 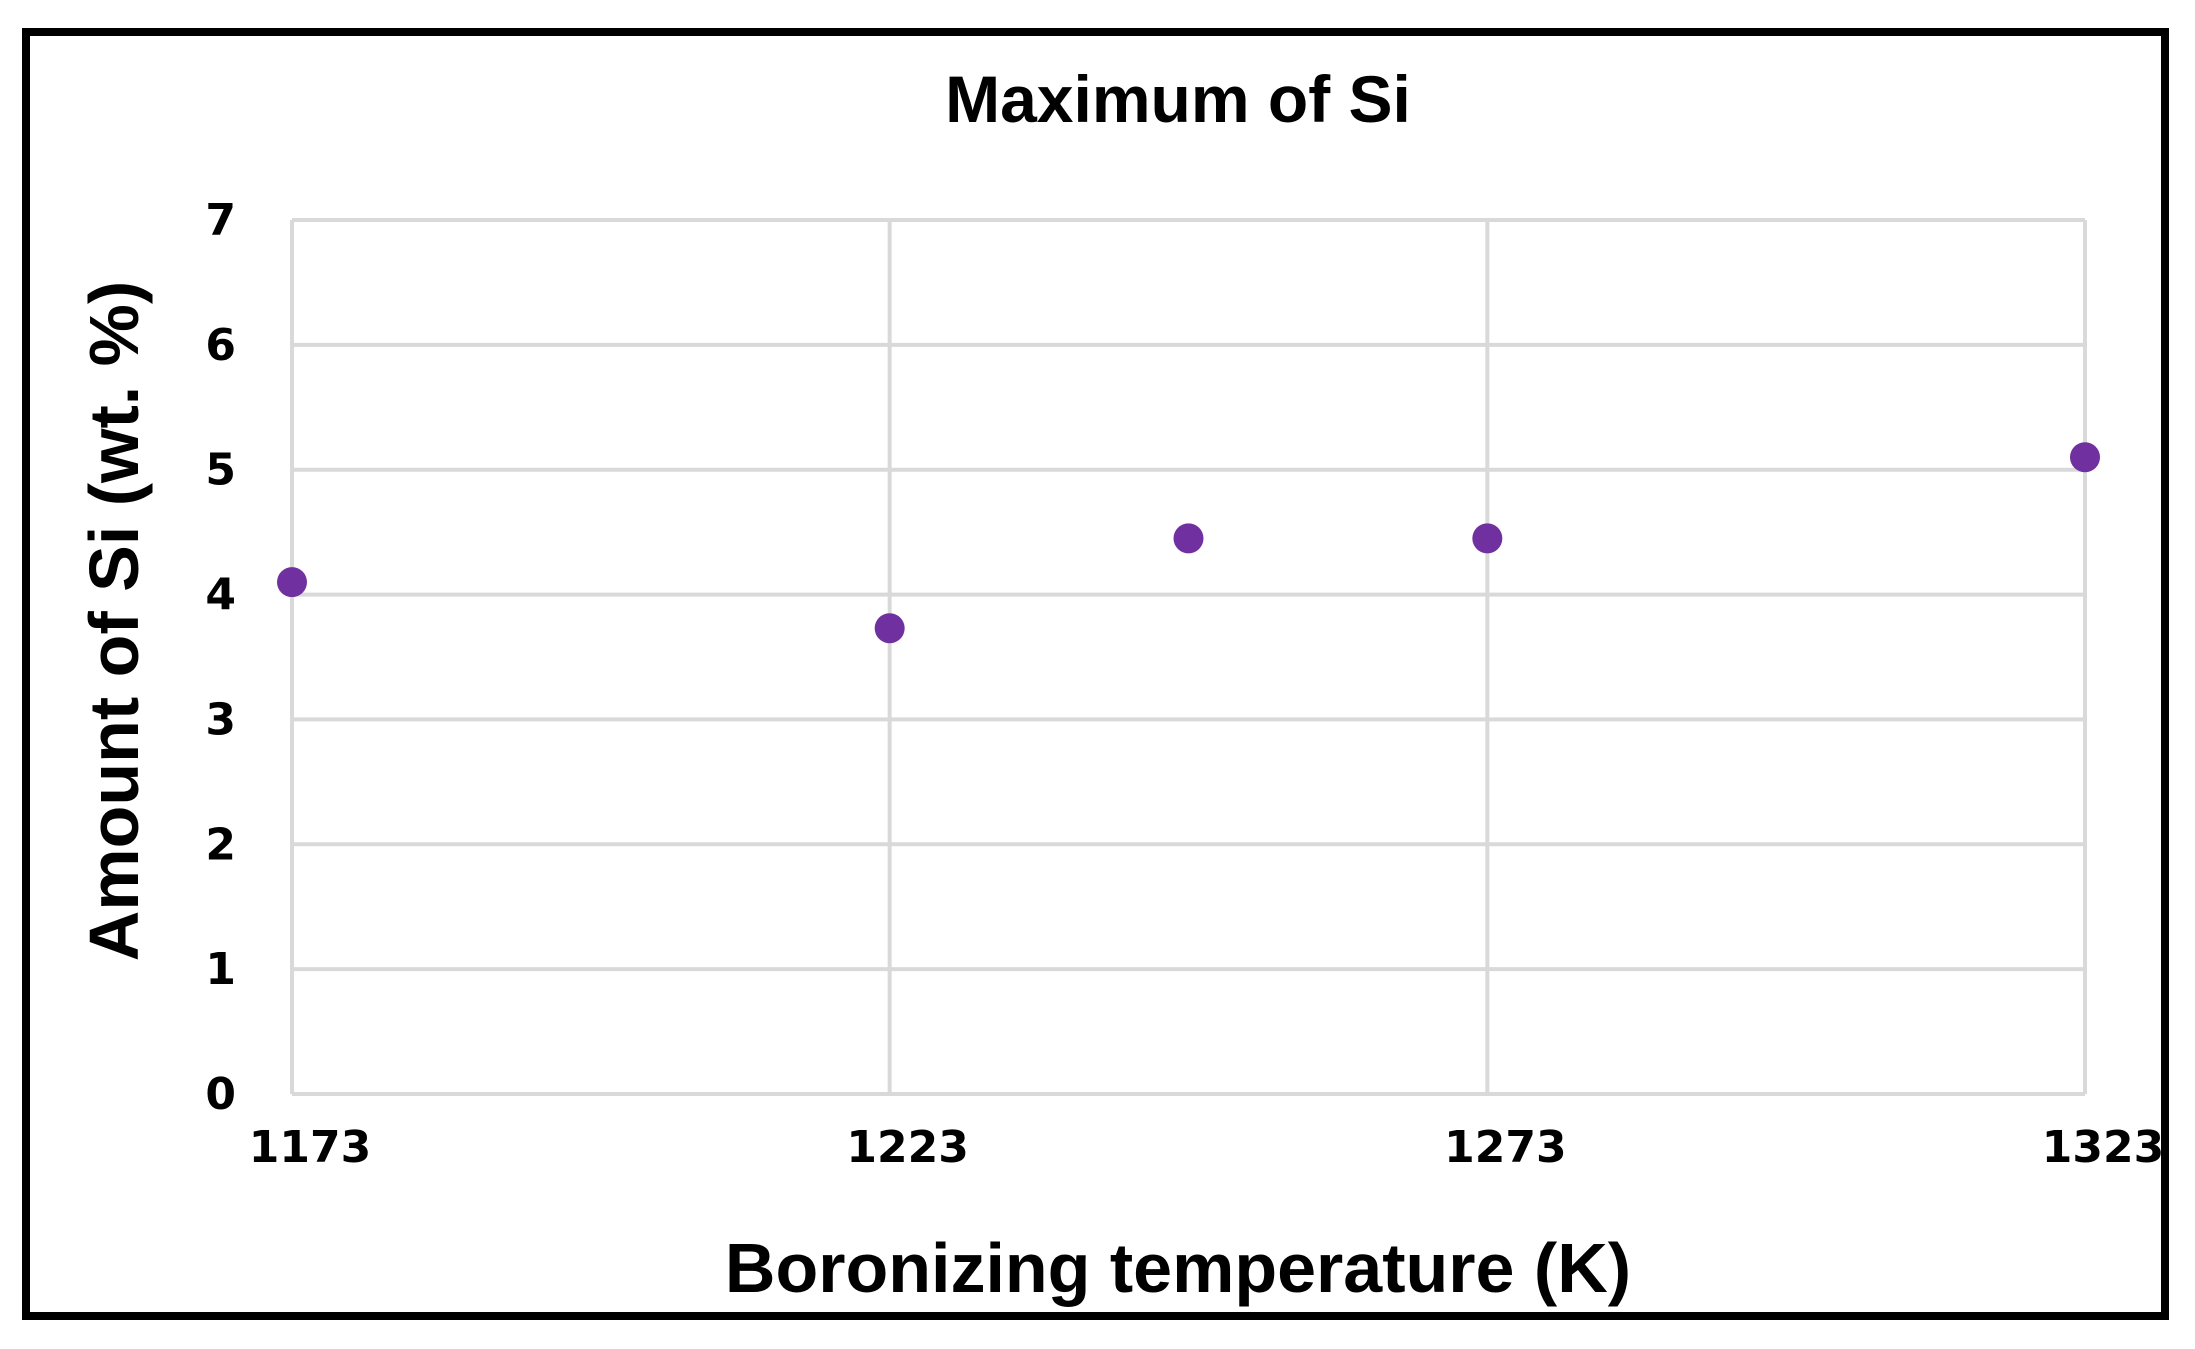 What do you see at coordinates (220, 1094) in the screenshot?
I see `y-tick-label: 0` at bounding box center [220, 1094].